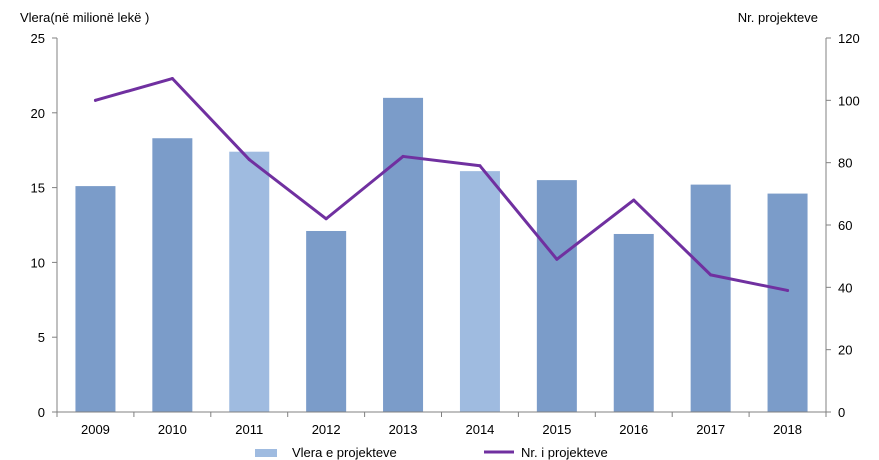  What do you see at coordinates (38, 38) in the screenshot?
I see `left-tick-label: 25` at bounding box center [38, 38].